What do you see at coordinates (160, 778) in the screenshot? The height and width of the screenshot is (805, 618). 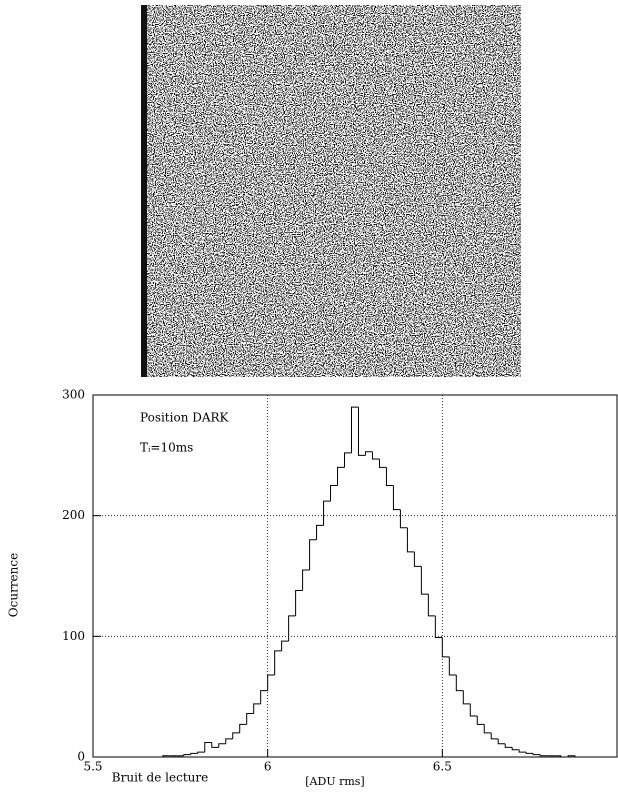 I see `x-axis-label: Bruit de lecture` at bounding box center [160, 778].